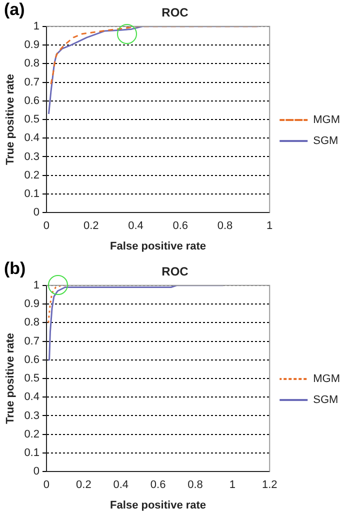  Describe the element at coordinates (15, 269) in the screenshot. I see `text: (b)` at that location.